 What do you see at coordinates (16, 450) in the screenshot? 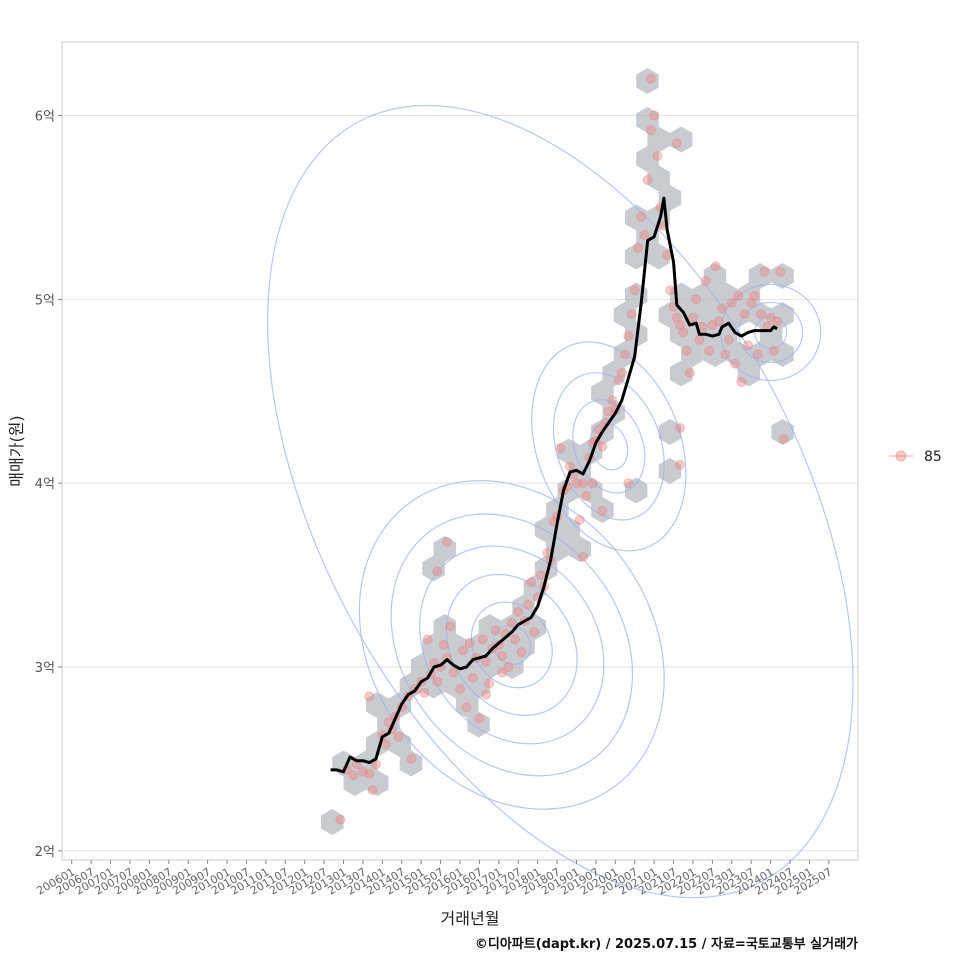
I see `y-axis-title: 매매가(원)` at bounding box center [16, 450].